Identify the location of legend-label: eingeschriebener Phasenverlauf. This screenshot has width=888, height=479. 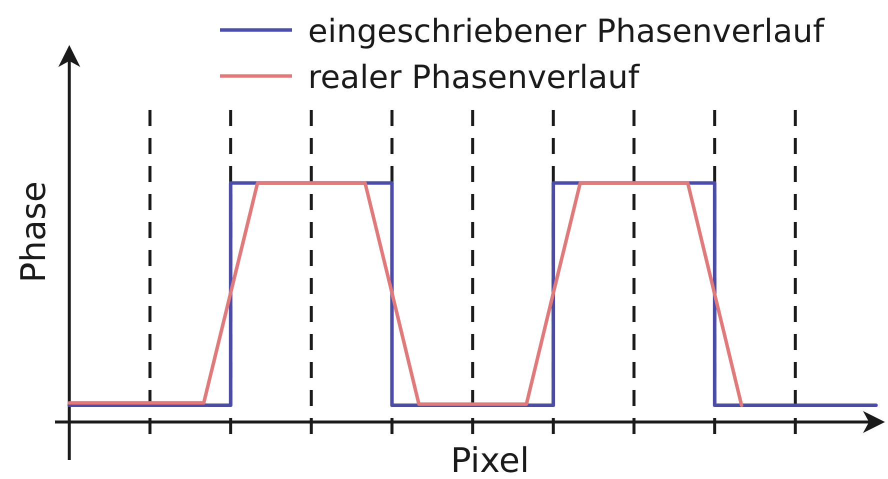
(566, 31).